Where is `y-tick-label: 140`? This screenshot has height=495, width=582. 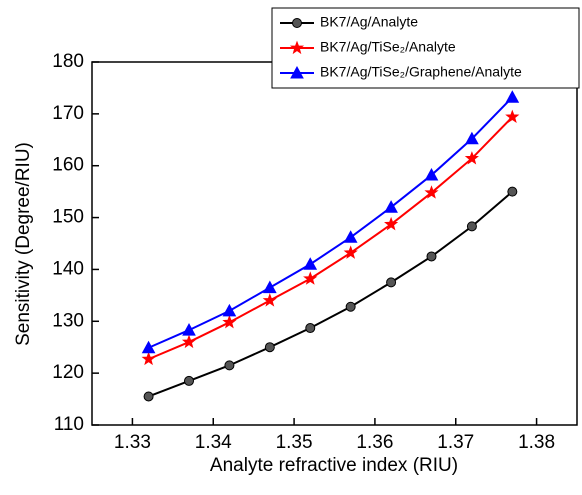 y-tick-label: 140 is located at coordinates (68, 268).